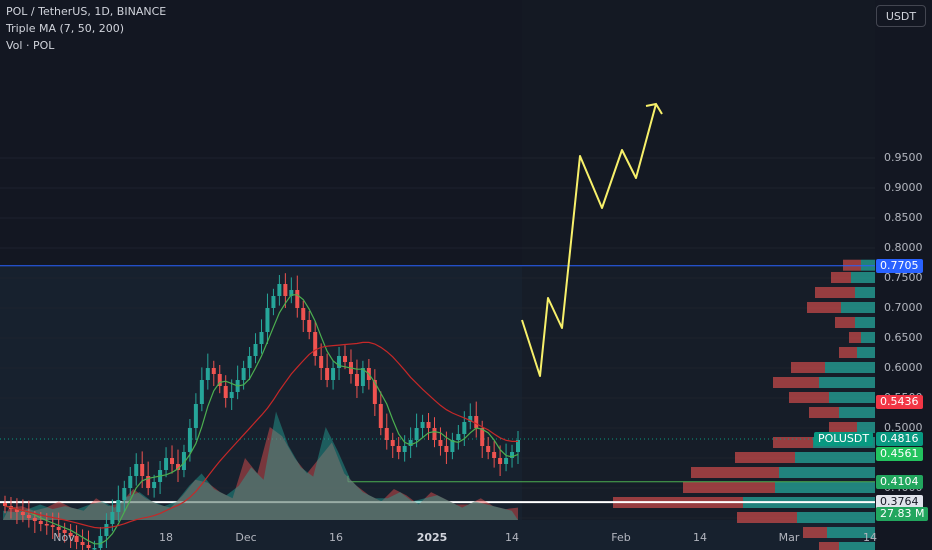 This screenshot has width=932, height=550. I want to click on price-tag-white-line: 0.3764, so click(899, 502).